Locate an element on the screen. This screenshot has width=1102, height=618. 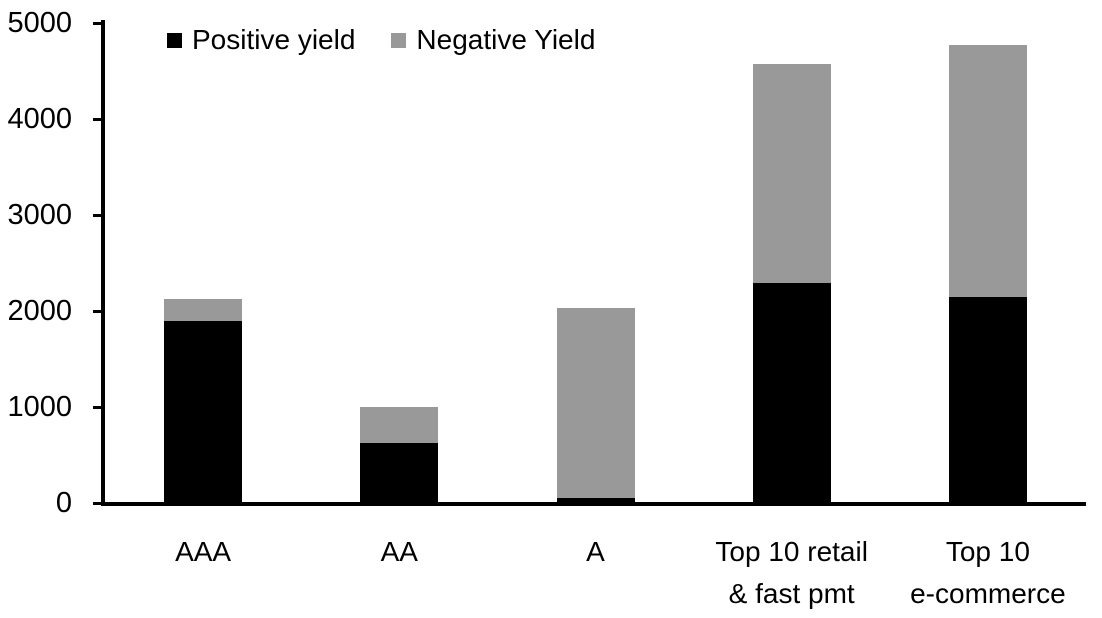
y-tick-label: 5000 is located at coordinates (39, 23).